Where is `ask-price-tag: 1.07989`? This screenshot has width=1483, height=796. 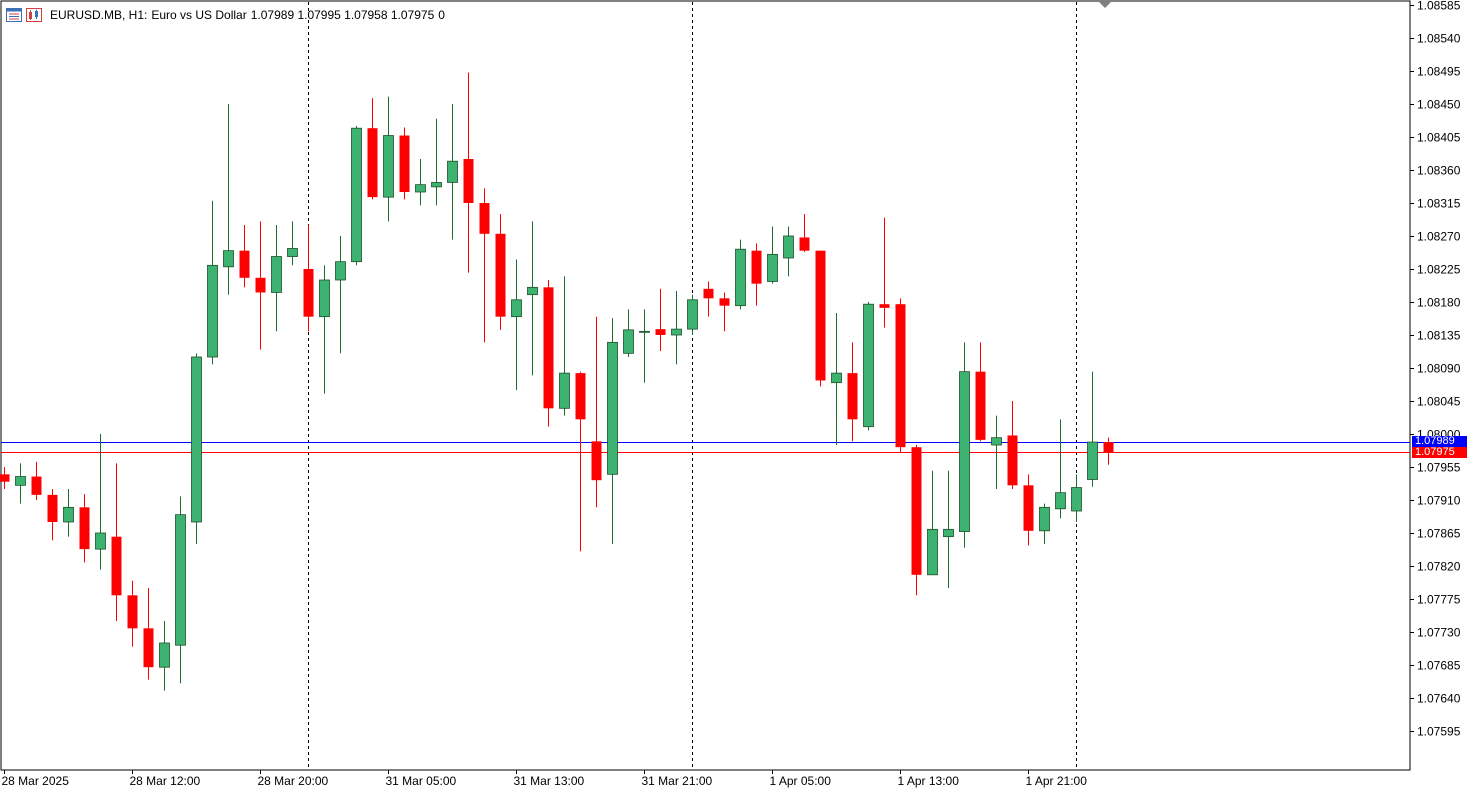
ask-price-tag: 1.07989 is located at coordinates (1439, 442).